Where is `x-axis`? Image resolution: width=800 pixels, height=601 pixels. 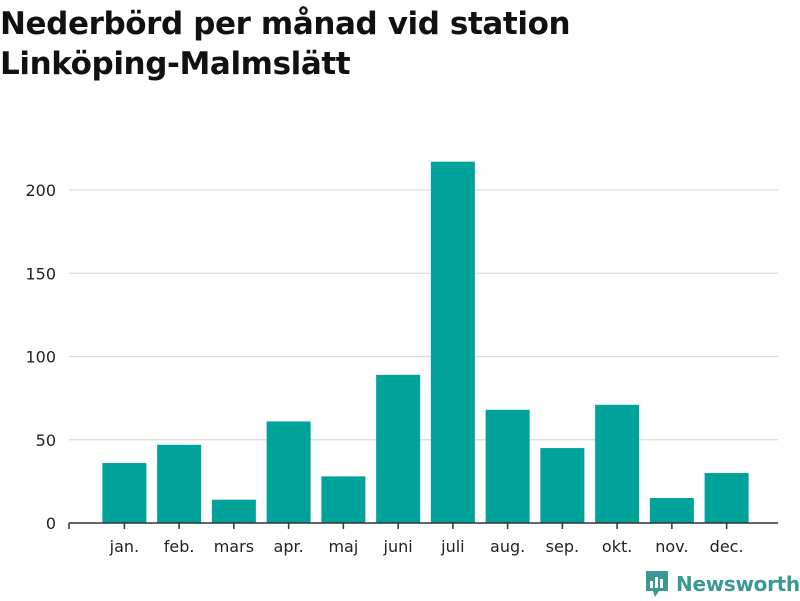 x-axis is located at coordinates (423, 525).